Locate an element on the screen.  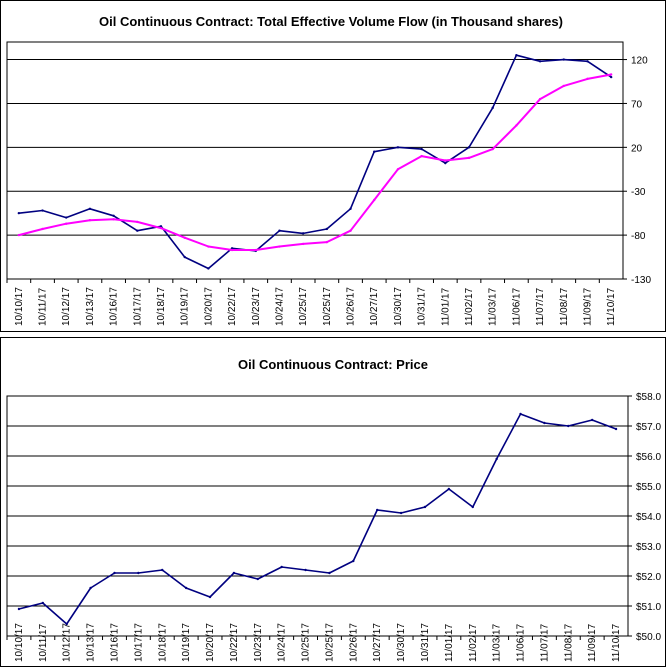
price-x-tick-label: 10/17/17 is located at coordinates (138, 642).